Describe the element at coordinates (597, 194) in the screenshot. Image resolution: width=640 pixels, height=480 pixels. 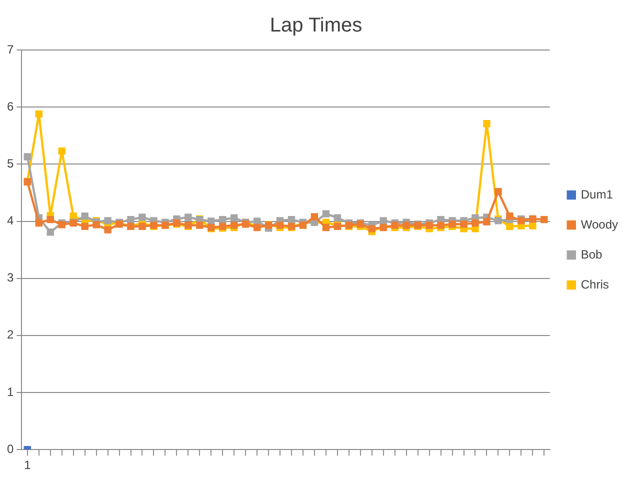
I see `legend-label: Dum1` at that location.